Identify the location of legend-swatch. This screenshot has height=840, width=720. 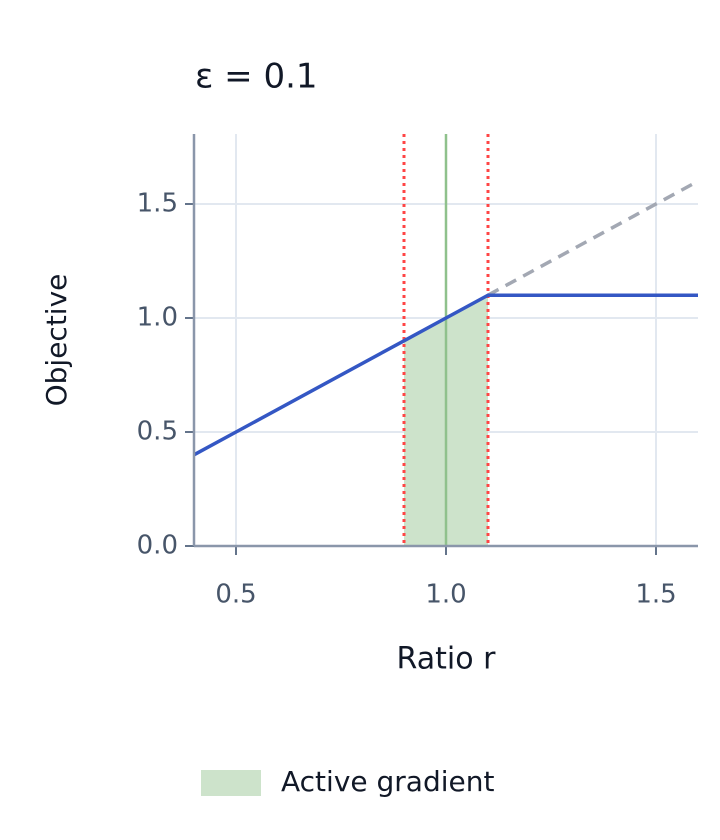
(231, 783).